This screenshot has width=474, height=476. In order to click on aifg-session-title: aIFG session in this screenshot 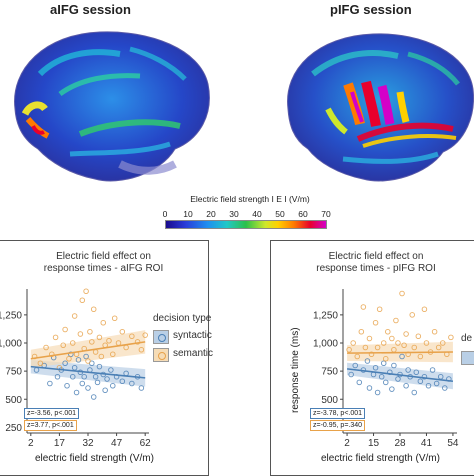, I will do `click(90, 9)`.